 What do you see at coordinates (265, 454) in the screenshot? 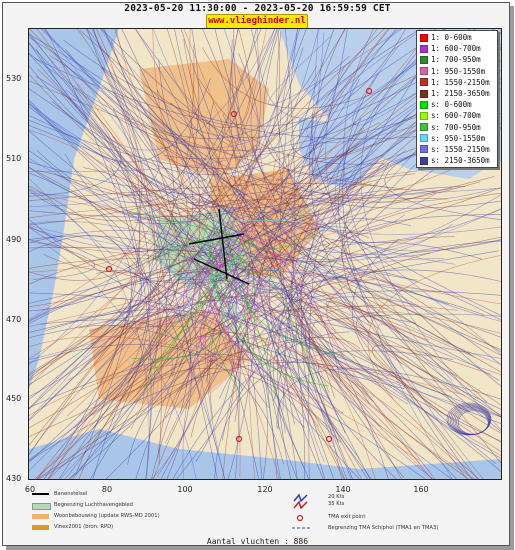
I see `southern-water` at bounding box center [265, 454].